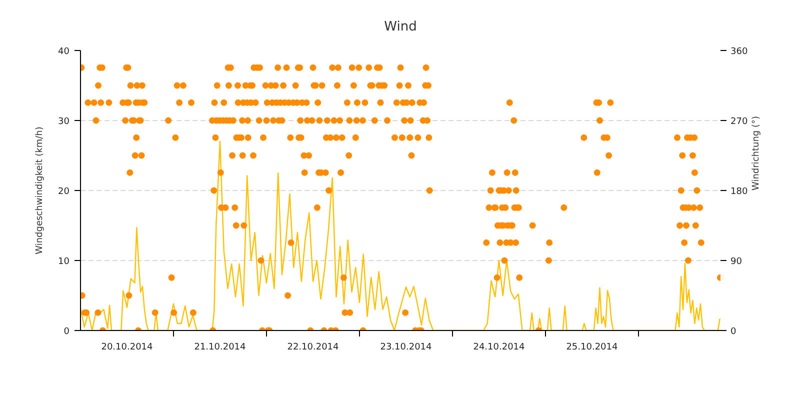  Describe the element at coordinates (736, 262) in the screenshot. I see `y2-tick-label: 90` at that location.